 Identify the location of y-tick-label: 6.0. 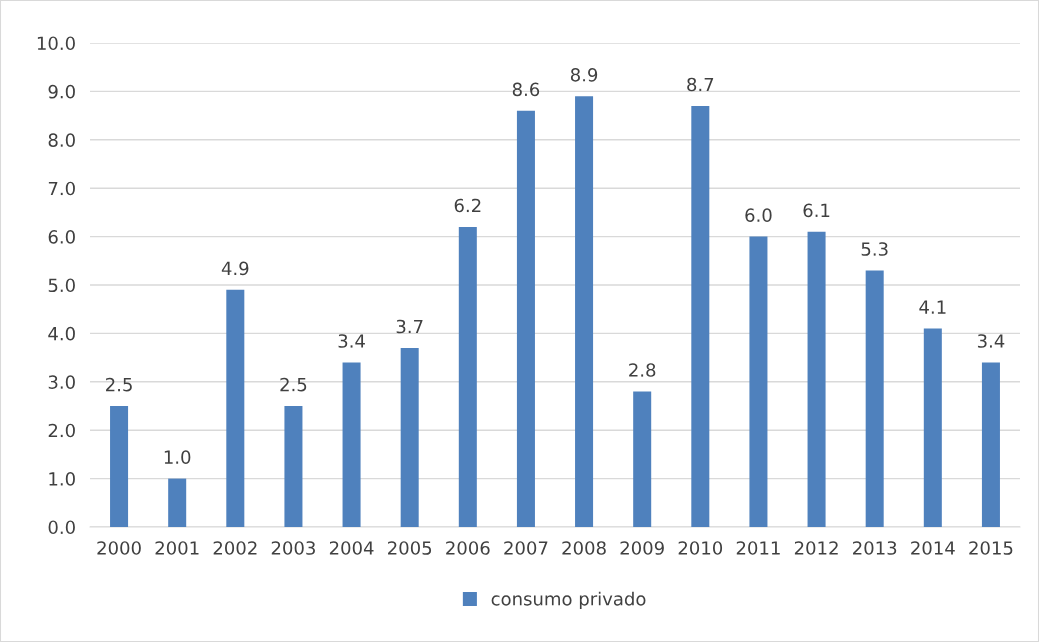
(61, 237).